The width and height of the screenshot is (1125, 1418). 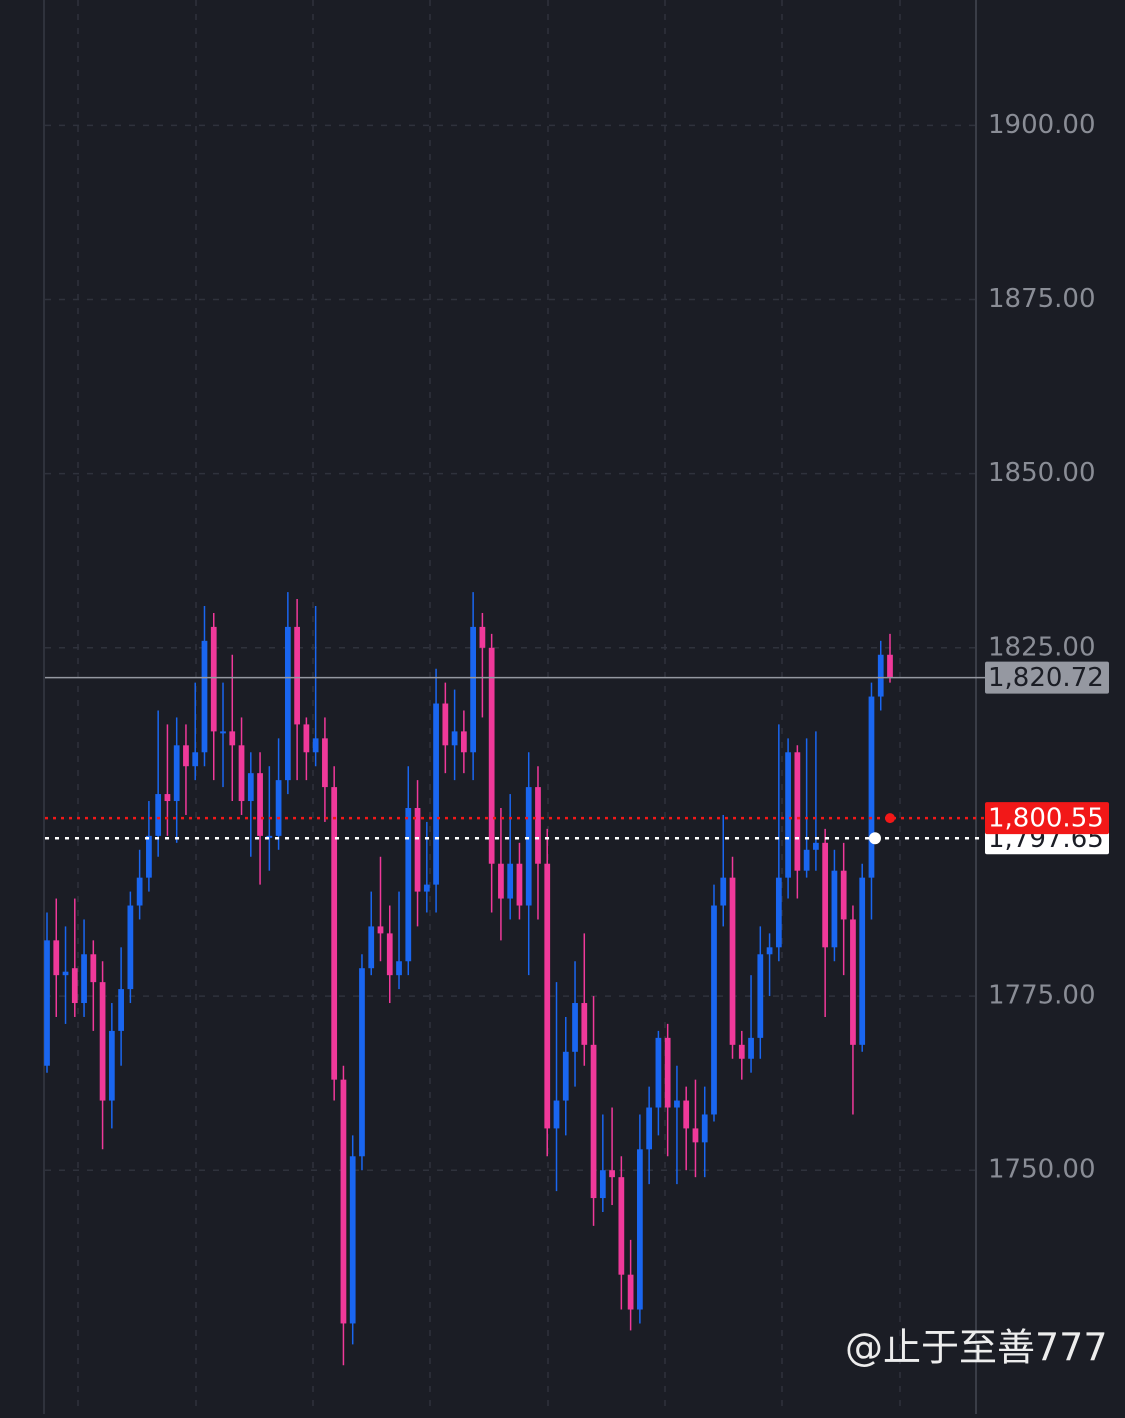 I want to click on y-tick-label: 1900.00, so click(x=1042, y=125).